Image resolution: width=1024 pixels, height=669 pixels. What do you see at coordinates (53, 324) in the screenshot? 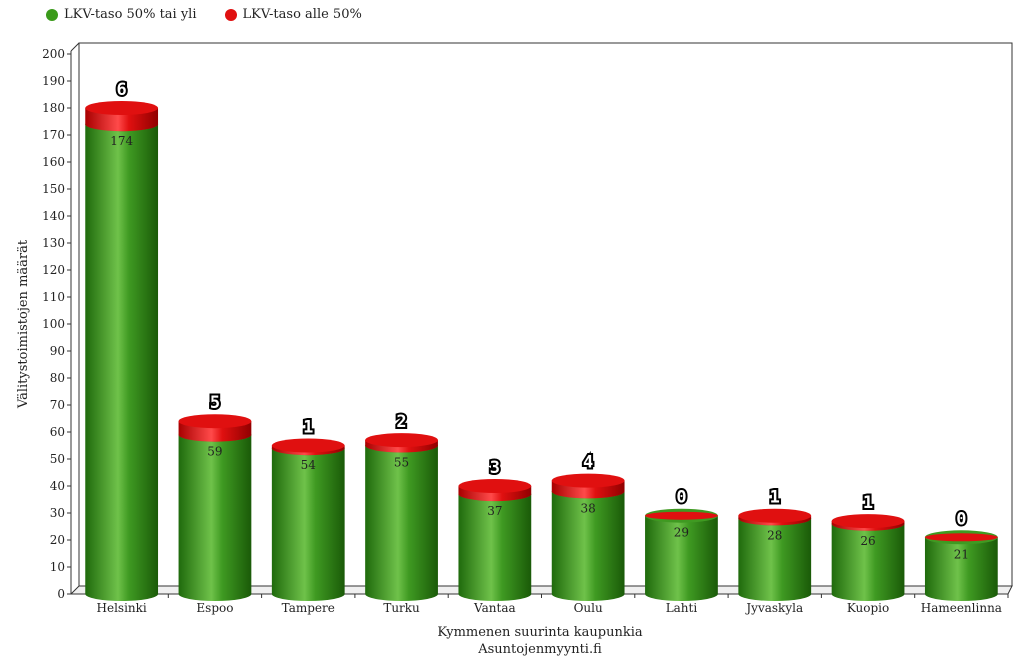
I see `y-tick-label: 100` at bounding box center [53, 324].